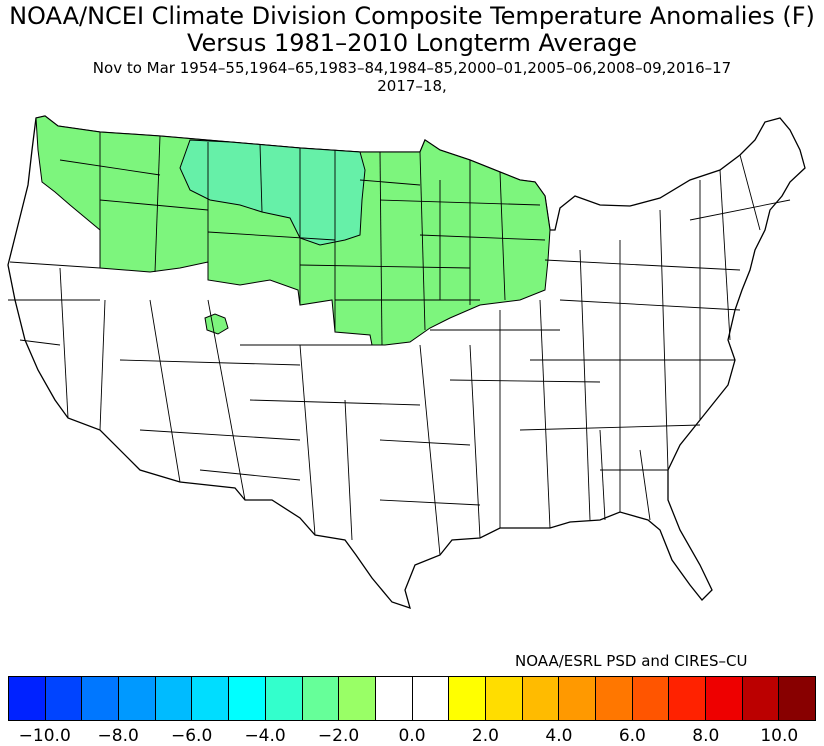  What do you see at coordinates (272, 192) in the screenshot?
I see `anomaly-moderate-cool-region` at bounding box center [272, 192].